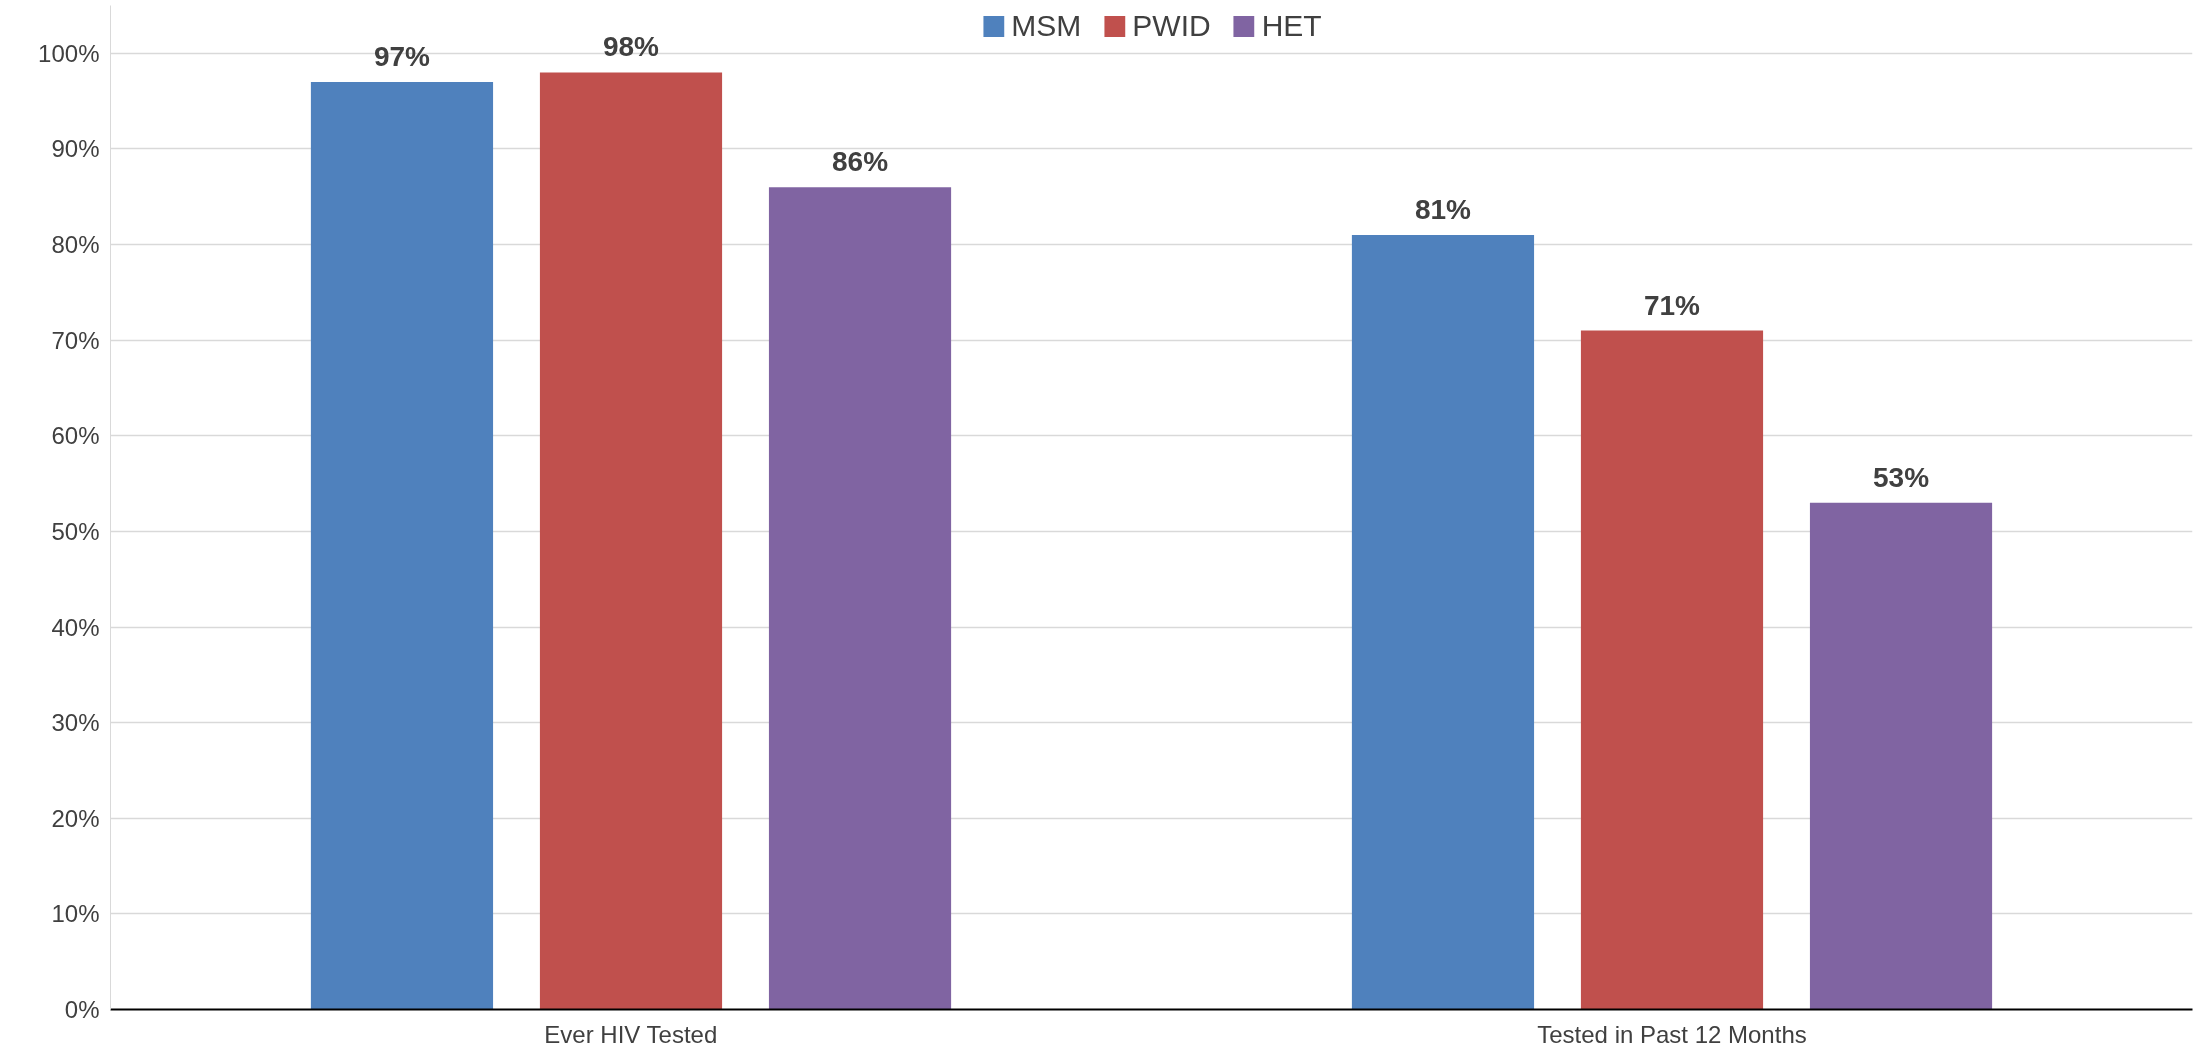 The width and height of the screenshot is (2202, 1059). Describe the element at coordinates (1672, 305) in the screenshot. I see `data-label: 71%` at that location.